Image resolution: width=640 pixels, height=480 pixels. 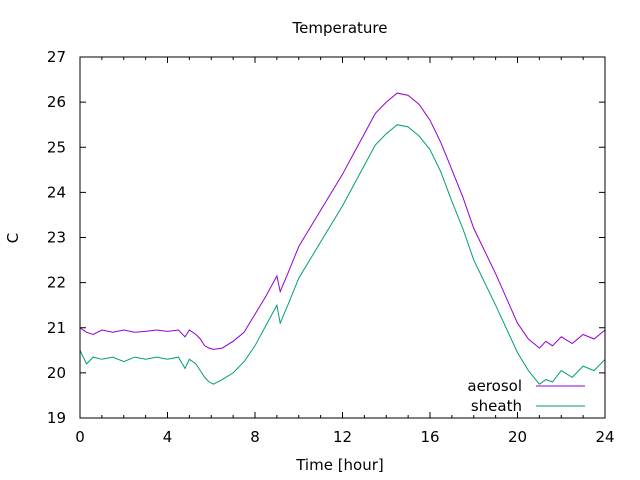 What do you see at coordinates (339, 465) in the screenshot?
I see `x-axis-label: Time [hour]` at bounding box center [339, 465].